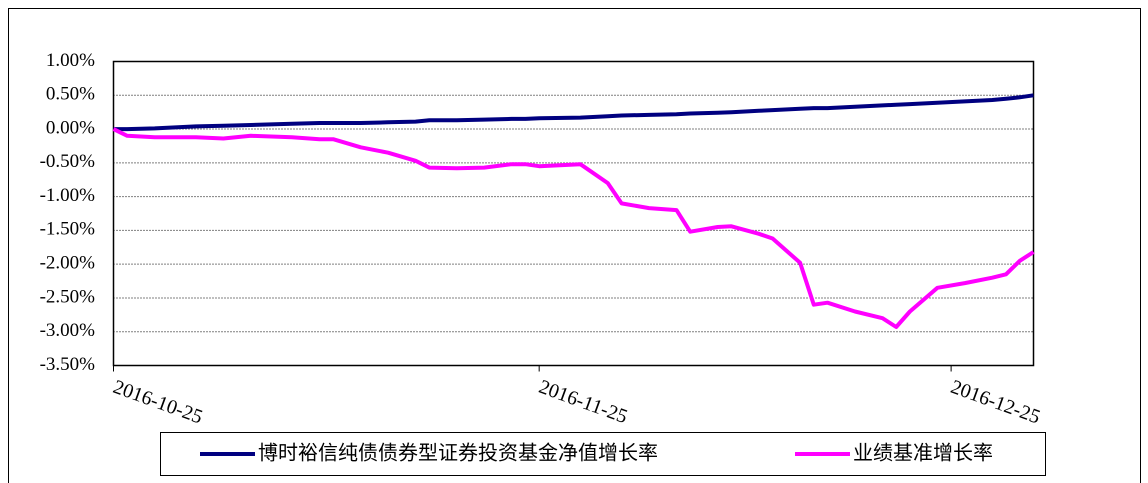 Image resolution: width=1148 pixels, height=483 pixels. What do you see at coordinates (68, 229) in the screenshot?
I see `y-tick-label: -1.50%` at bounding box center [68, 229].